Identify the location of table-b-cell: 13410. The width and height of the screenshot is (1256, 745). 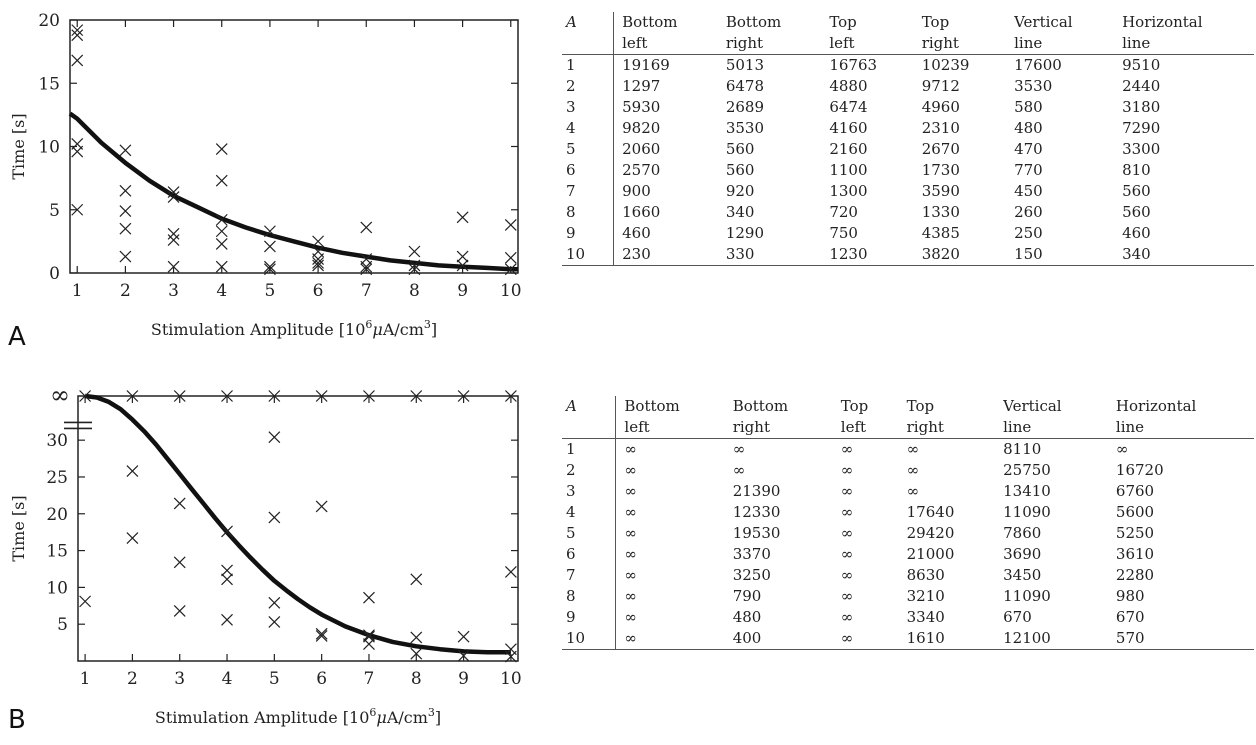
(1027, 491).